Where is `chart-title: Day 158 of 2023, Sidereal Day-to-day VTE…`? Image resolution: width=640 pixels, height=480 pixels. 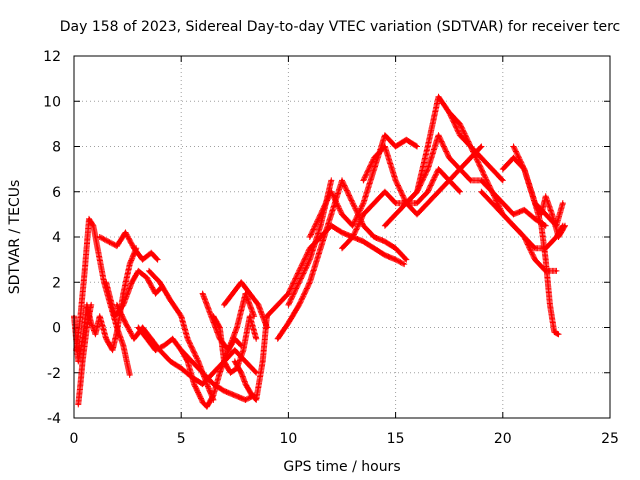
chart-title: Day 158 of 2023, Sidereal Day-to-day VTE… is located at coordinates (340, 27).